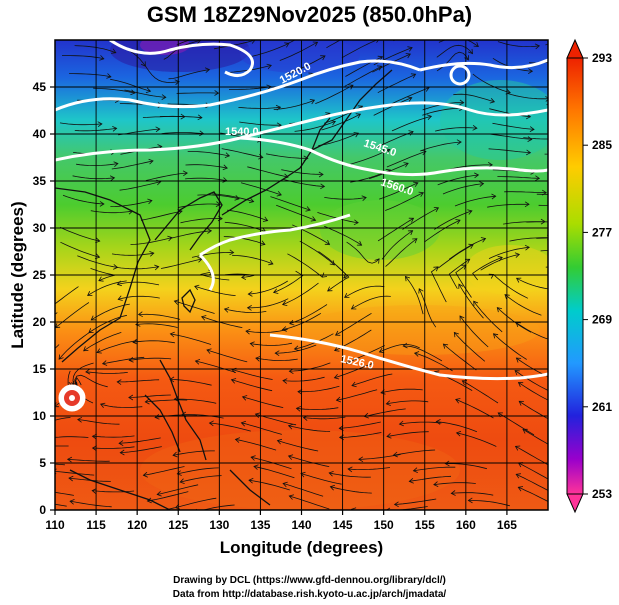 The height and width of the screenshot is (605, 619). Describe the element at coordinates (301, 547) in the screenshot. I see `x-axis-label: Longitude (degrees)` at that location.